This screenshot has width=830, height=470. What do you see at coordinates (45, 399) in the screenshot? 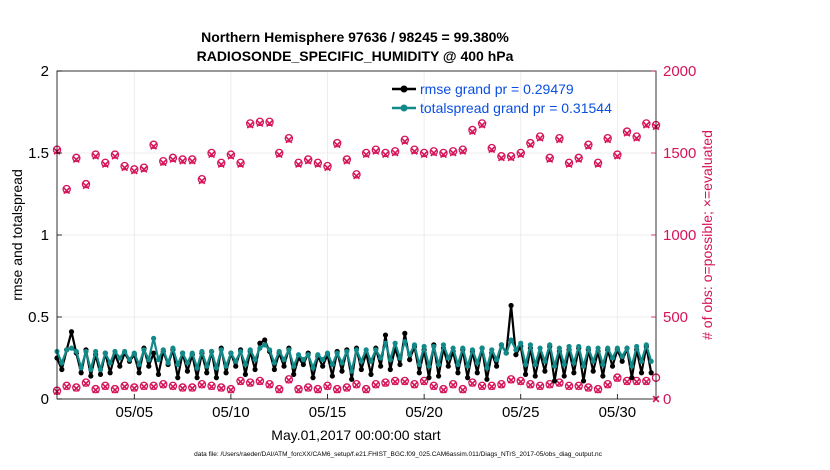
I see `y-left-tick-label: 0` at bounding box center [45, 399].